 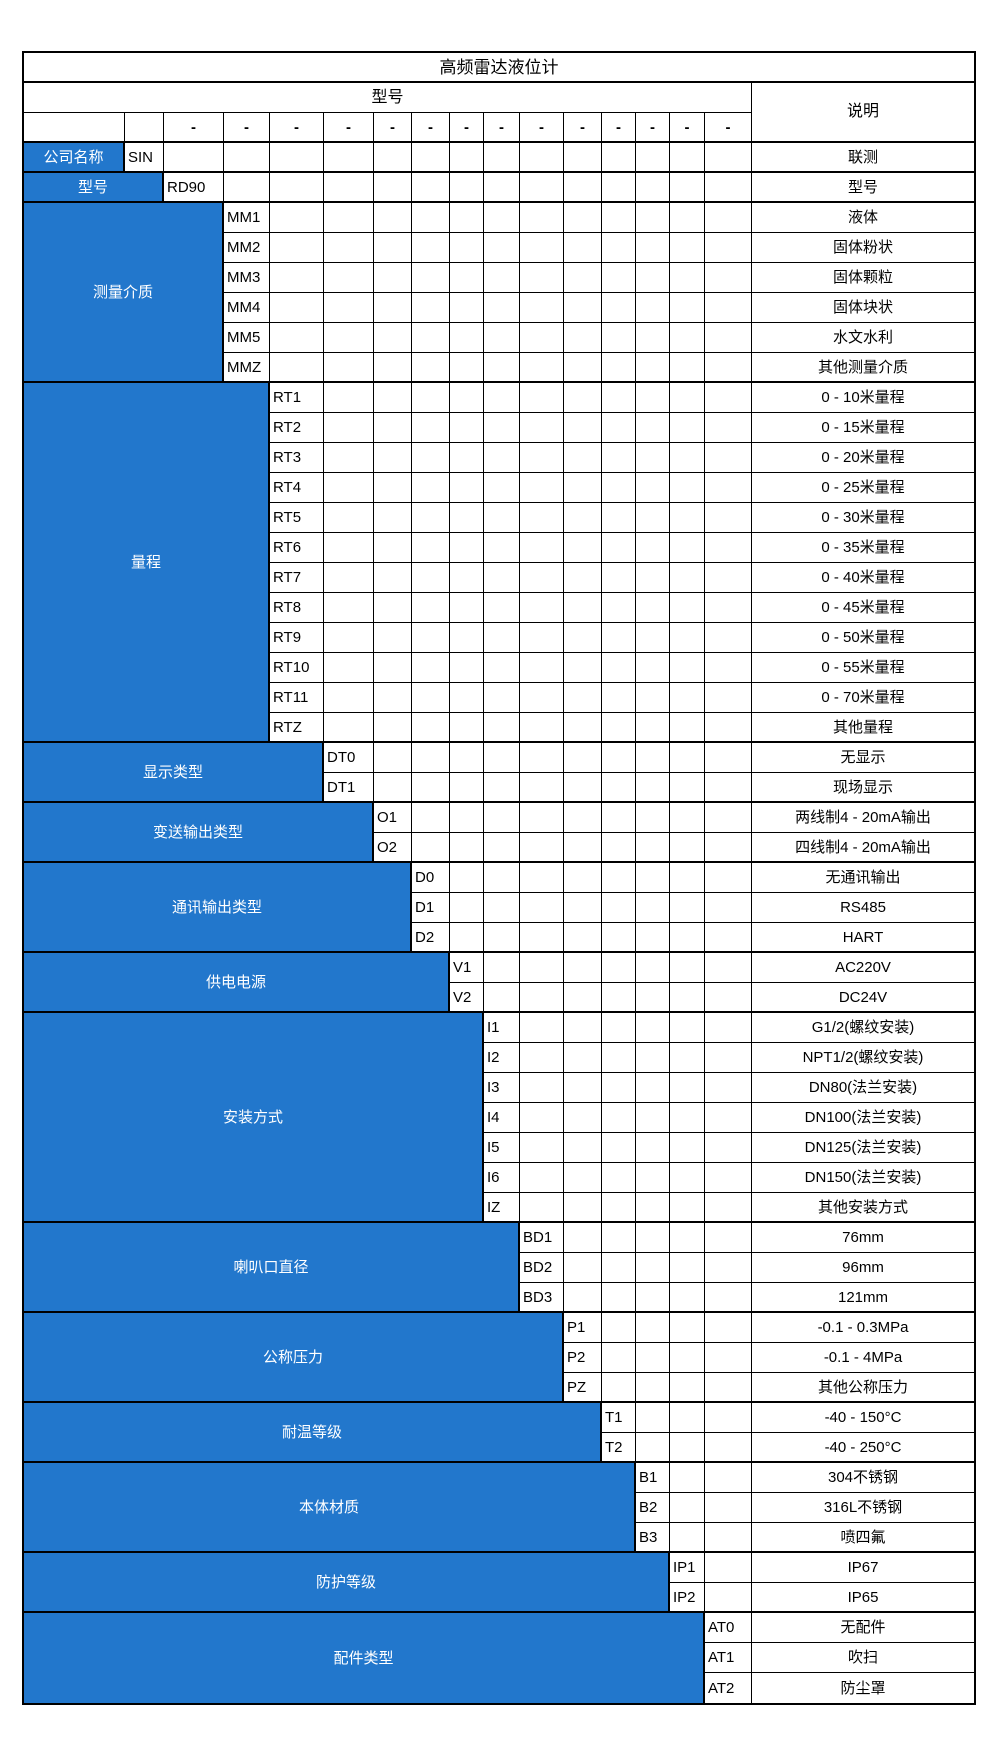 I want to click on code-cell: V2, so click(x=467, y=998).